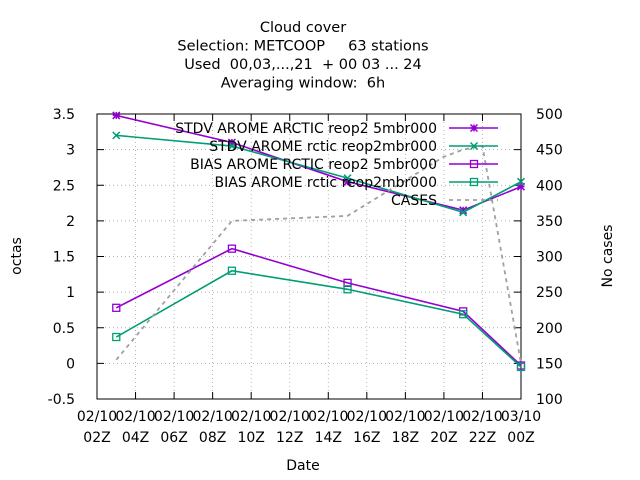 Image resolution: width=640 pixels, height=480 pixels. I want to click on y-tick-label: 3, so click(70, 151).